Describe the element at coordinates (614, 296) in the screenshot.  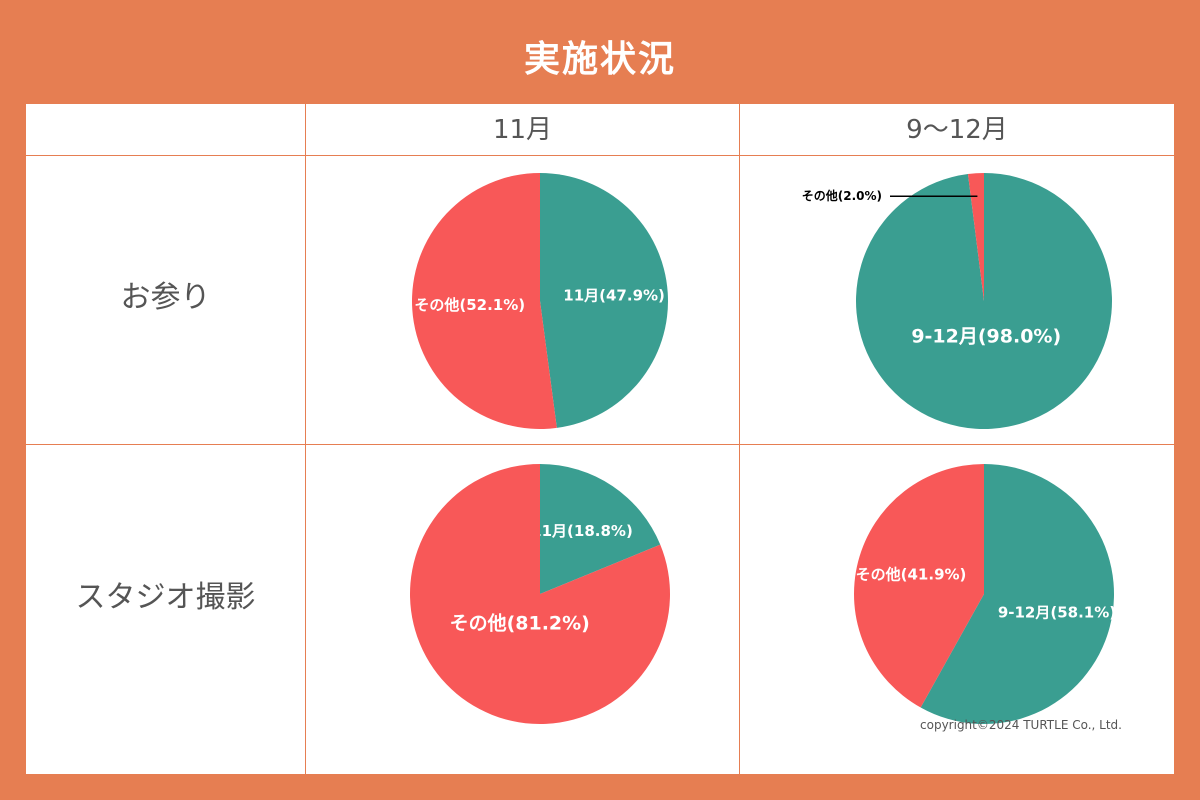
I see `slice-label: 11月(47.9%)` at that location.